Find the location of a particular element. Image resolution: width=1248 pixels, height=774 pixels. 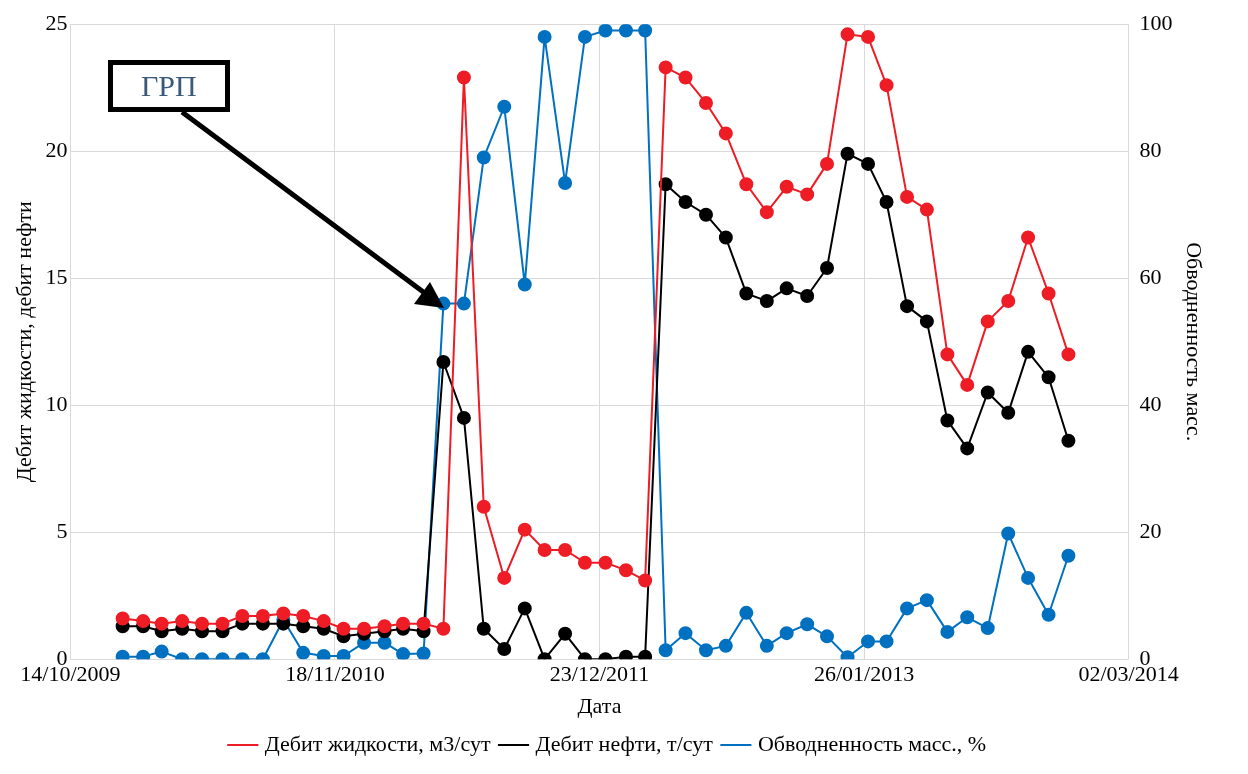

y-tick-label: 25 is located at coordinates (56, 22).